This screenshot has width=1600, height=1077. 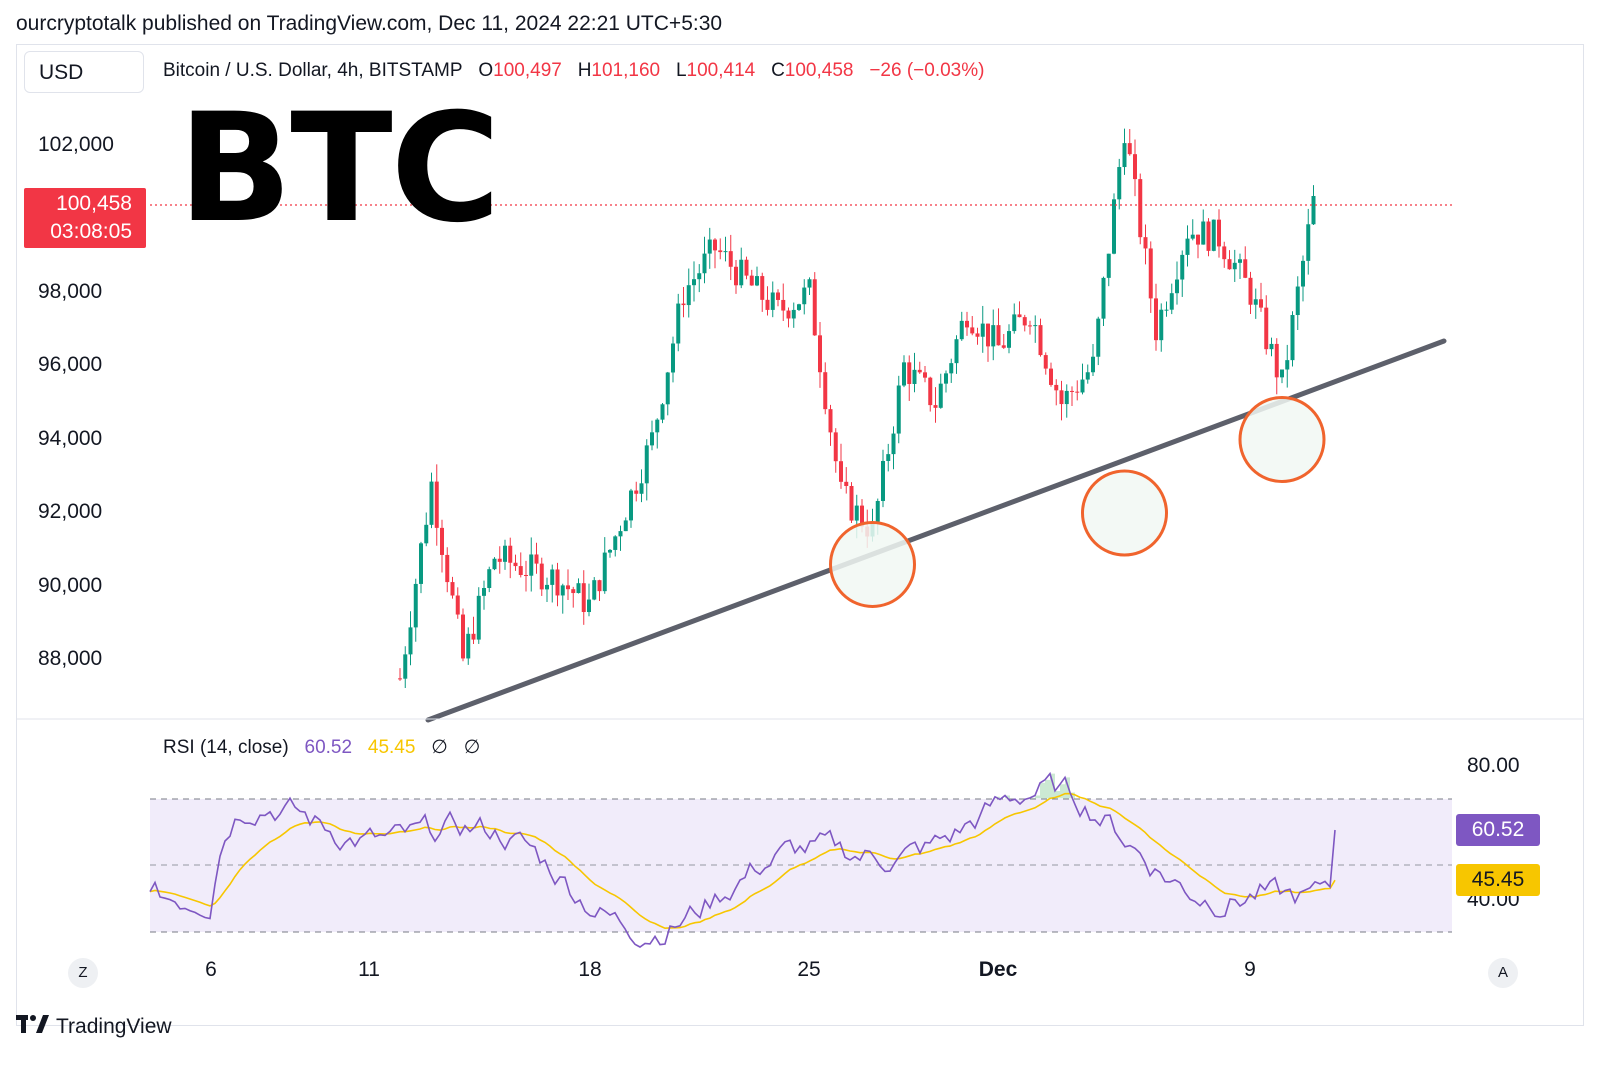 What do you see at coordinates (91, 231) in the screenshot?
I see `bar-countdown: 03:08:05` at bounding box center [91, 231].